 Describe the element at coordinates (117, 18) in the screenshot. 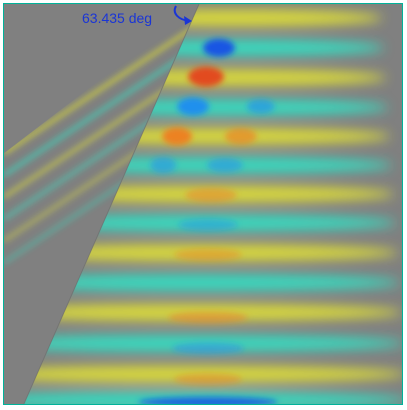

I see `angle-annotation: 63.435 deg` at that location.